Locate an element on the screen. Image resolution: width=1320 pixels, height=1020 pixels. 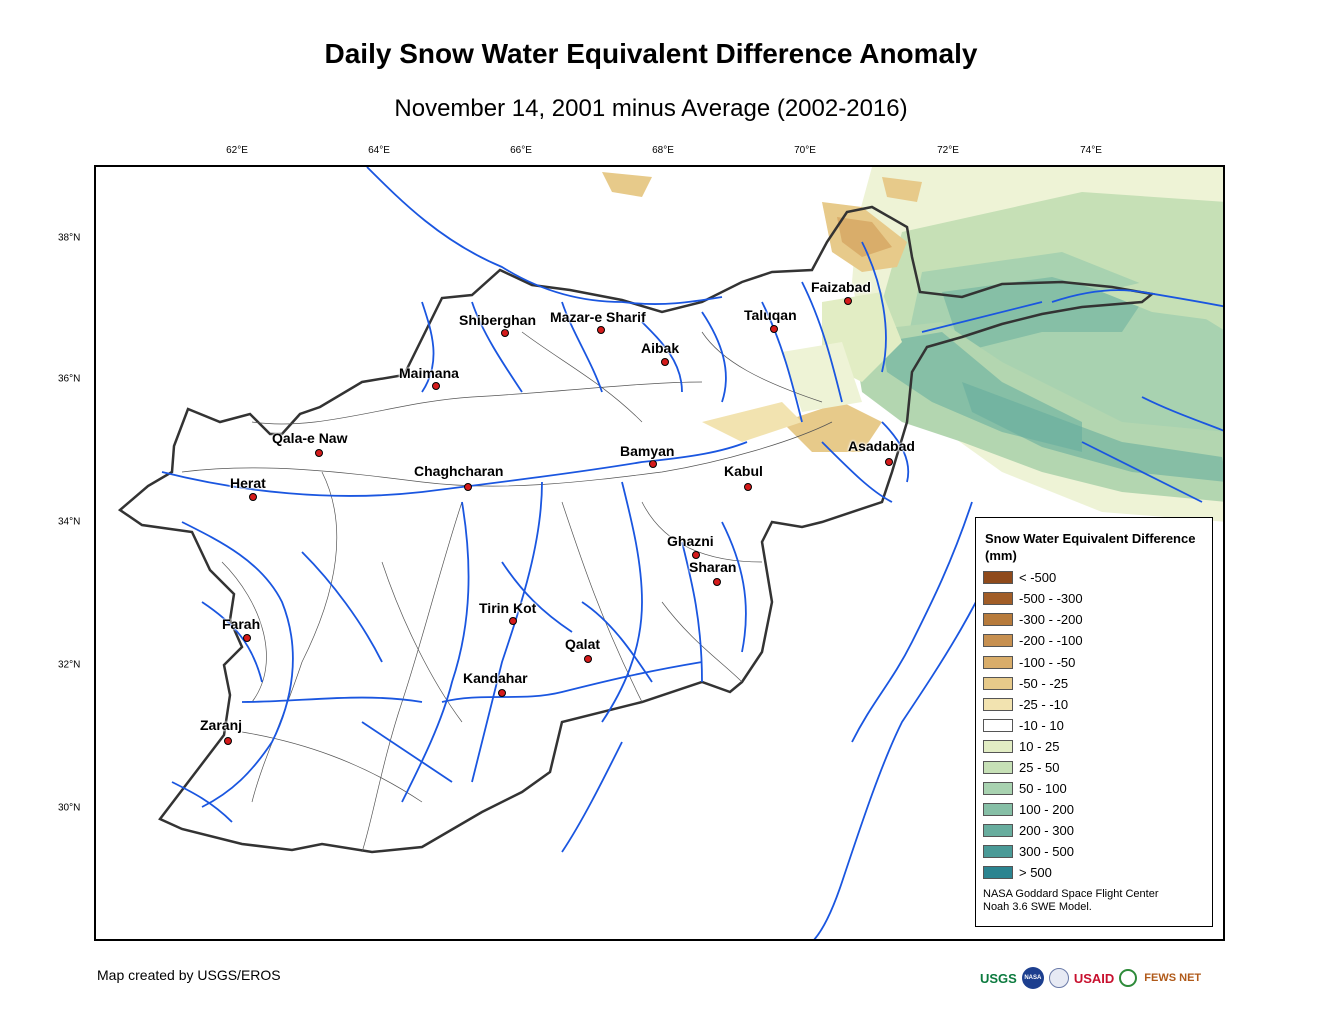
city-label-maimana: Maimana is located at coordinates (429, 373).